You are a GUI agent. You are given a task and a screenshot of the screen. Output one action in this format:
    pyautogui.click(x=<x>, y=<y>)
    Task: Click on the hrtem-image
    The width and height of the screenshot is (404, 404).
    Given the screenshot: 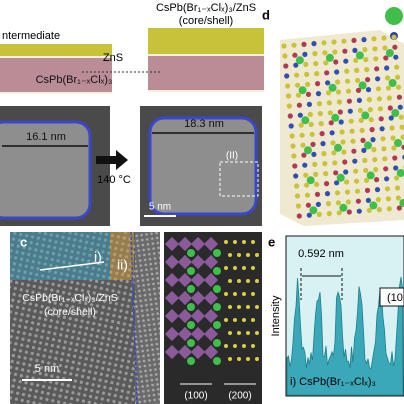 What is the action you would take?
    pyautogui.click(x=147, y=318)
    